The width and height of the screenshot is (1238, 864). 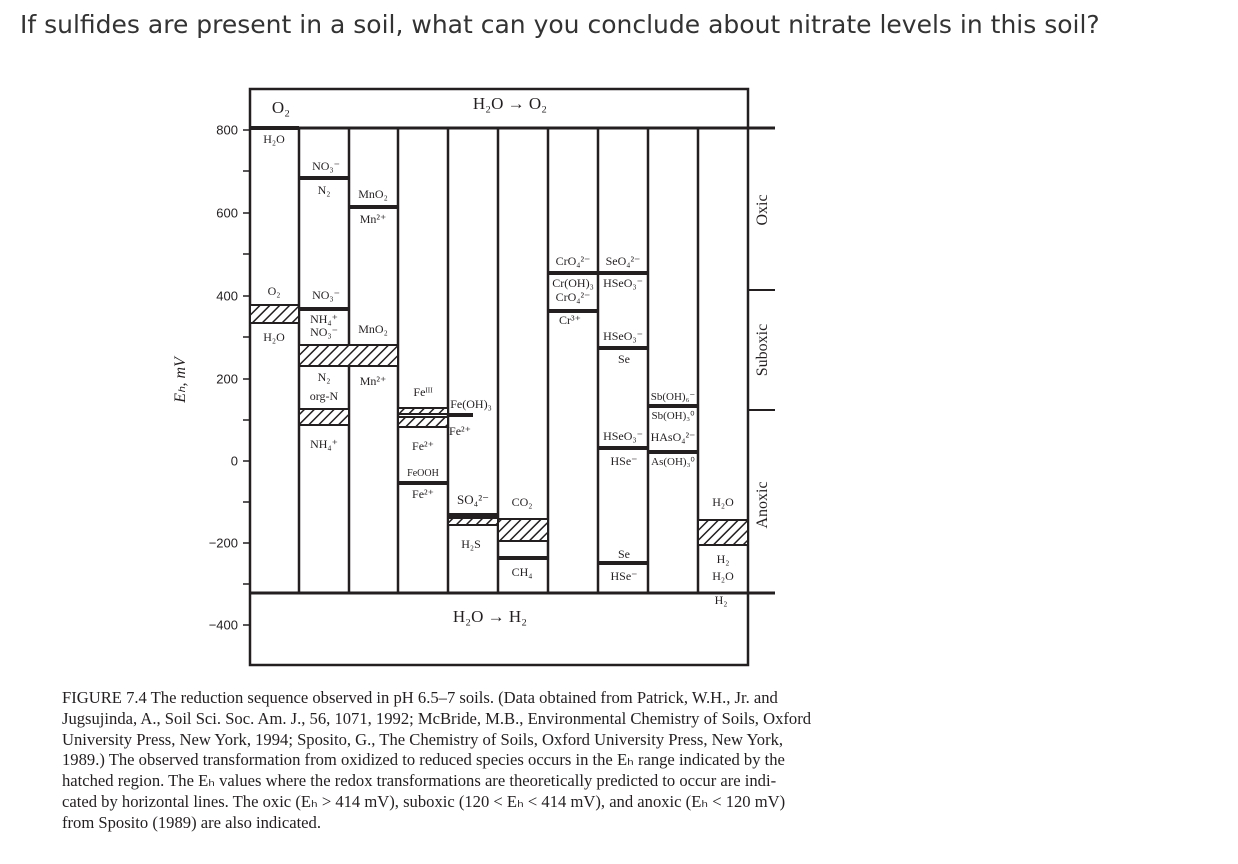 What do you see at coordinates (673, 397) in the screenshot?
I see `species-label: Sb(OH)₆⁻` at bounding box center [673, 397].